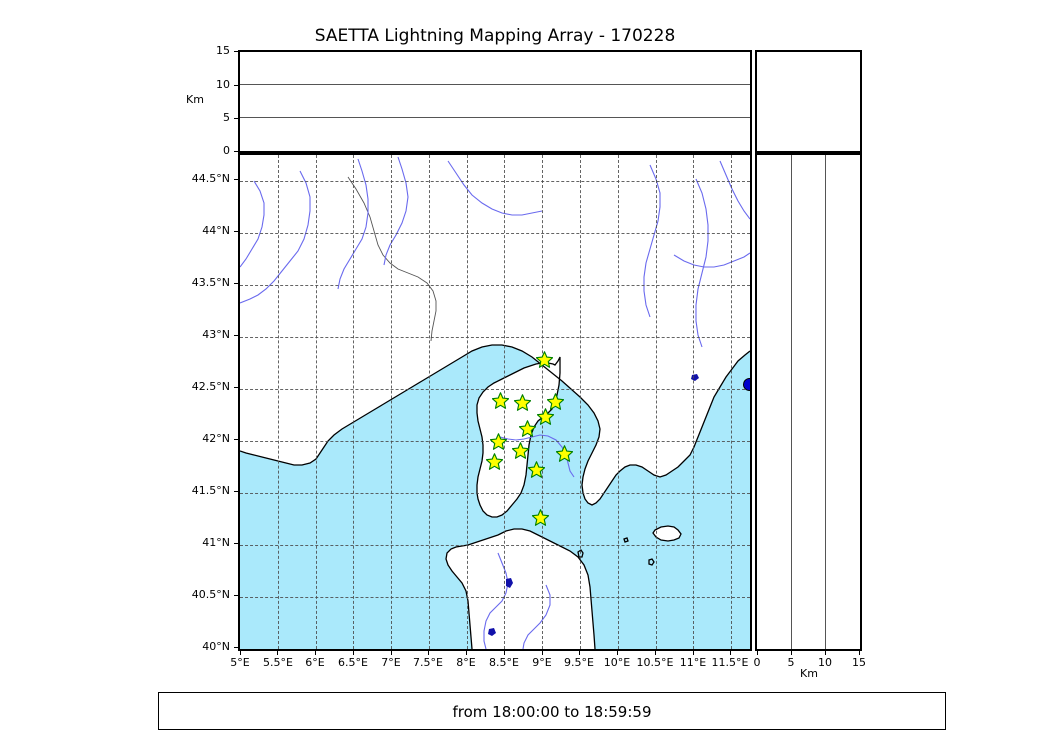 This screenshot has width=1050, height=750. What do you see at coordinates (537, 456) in the screenshot?
I see `river-corsica-golo` at bounding box center [537, 456].